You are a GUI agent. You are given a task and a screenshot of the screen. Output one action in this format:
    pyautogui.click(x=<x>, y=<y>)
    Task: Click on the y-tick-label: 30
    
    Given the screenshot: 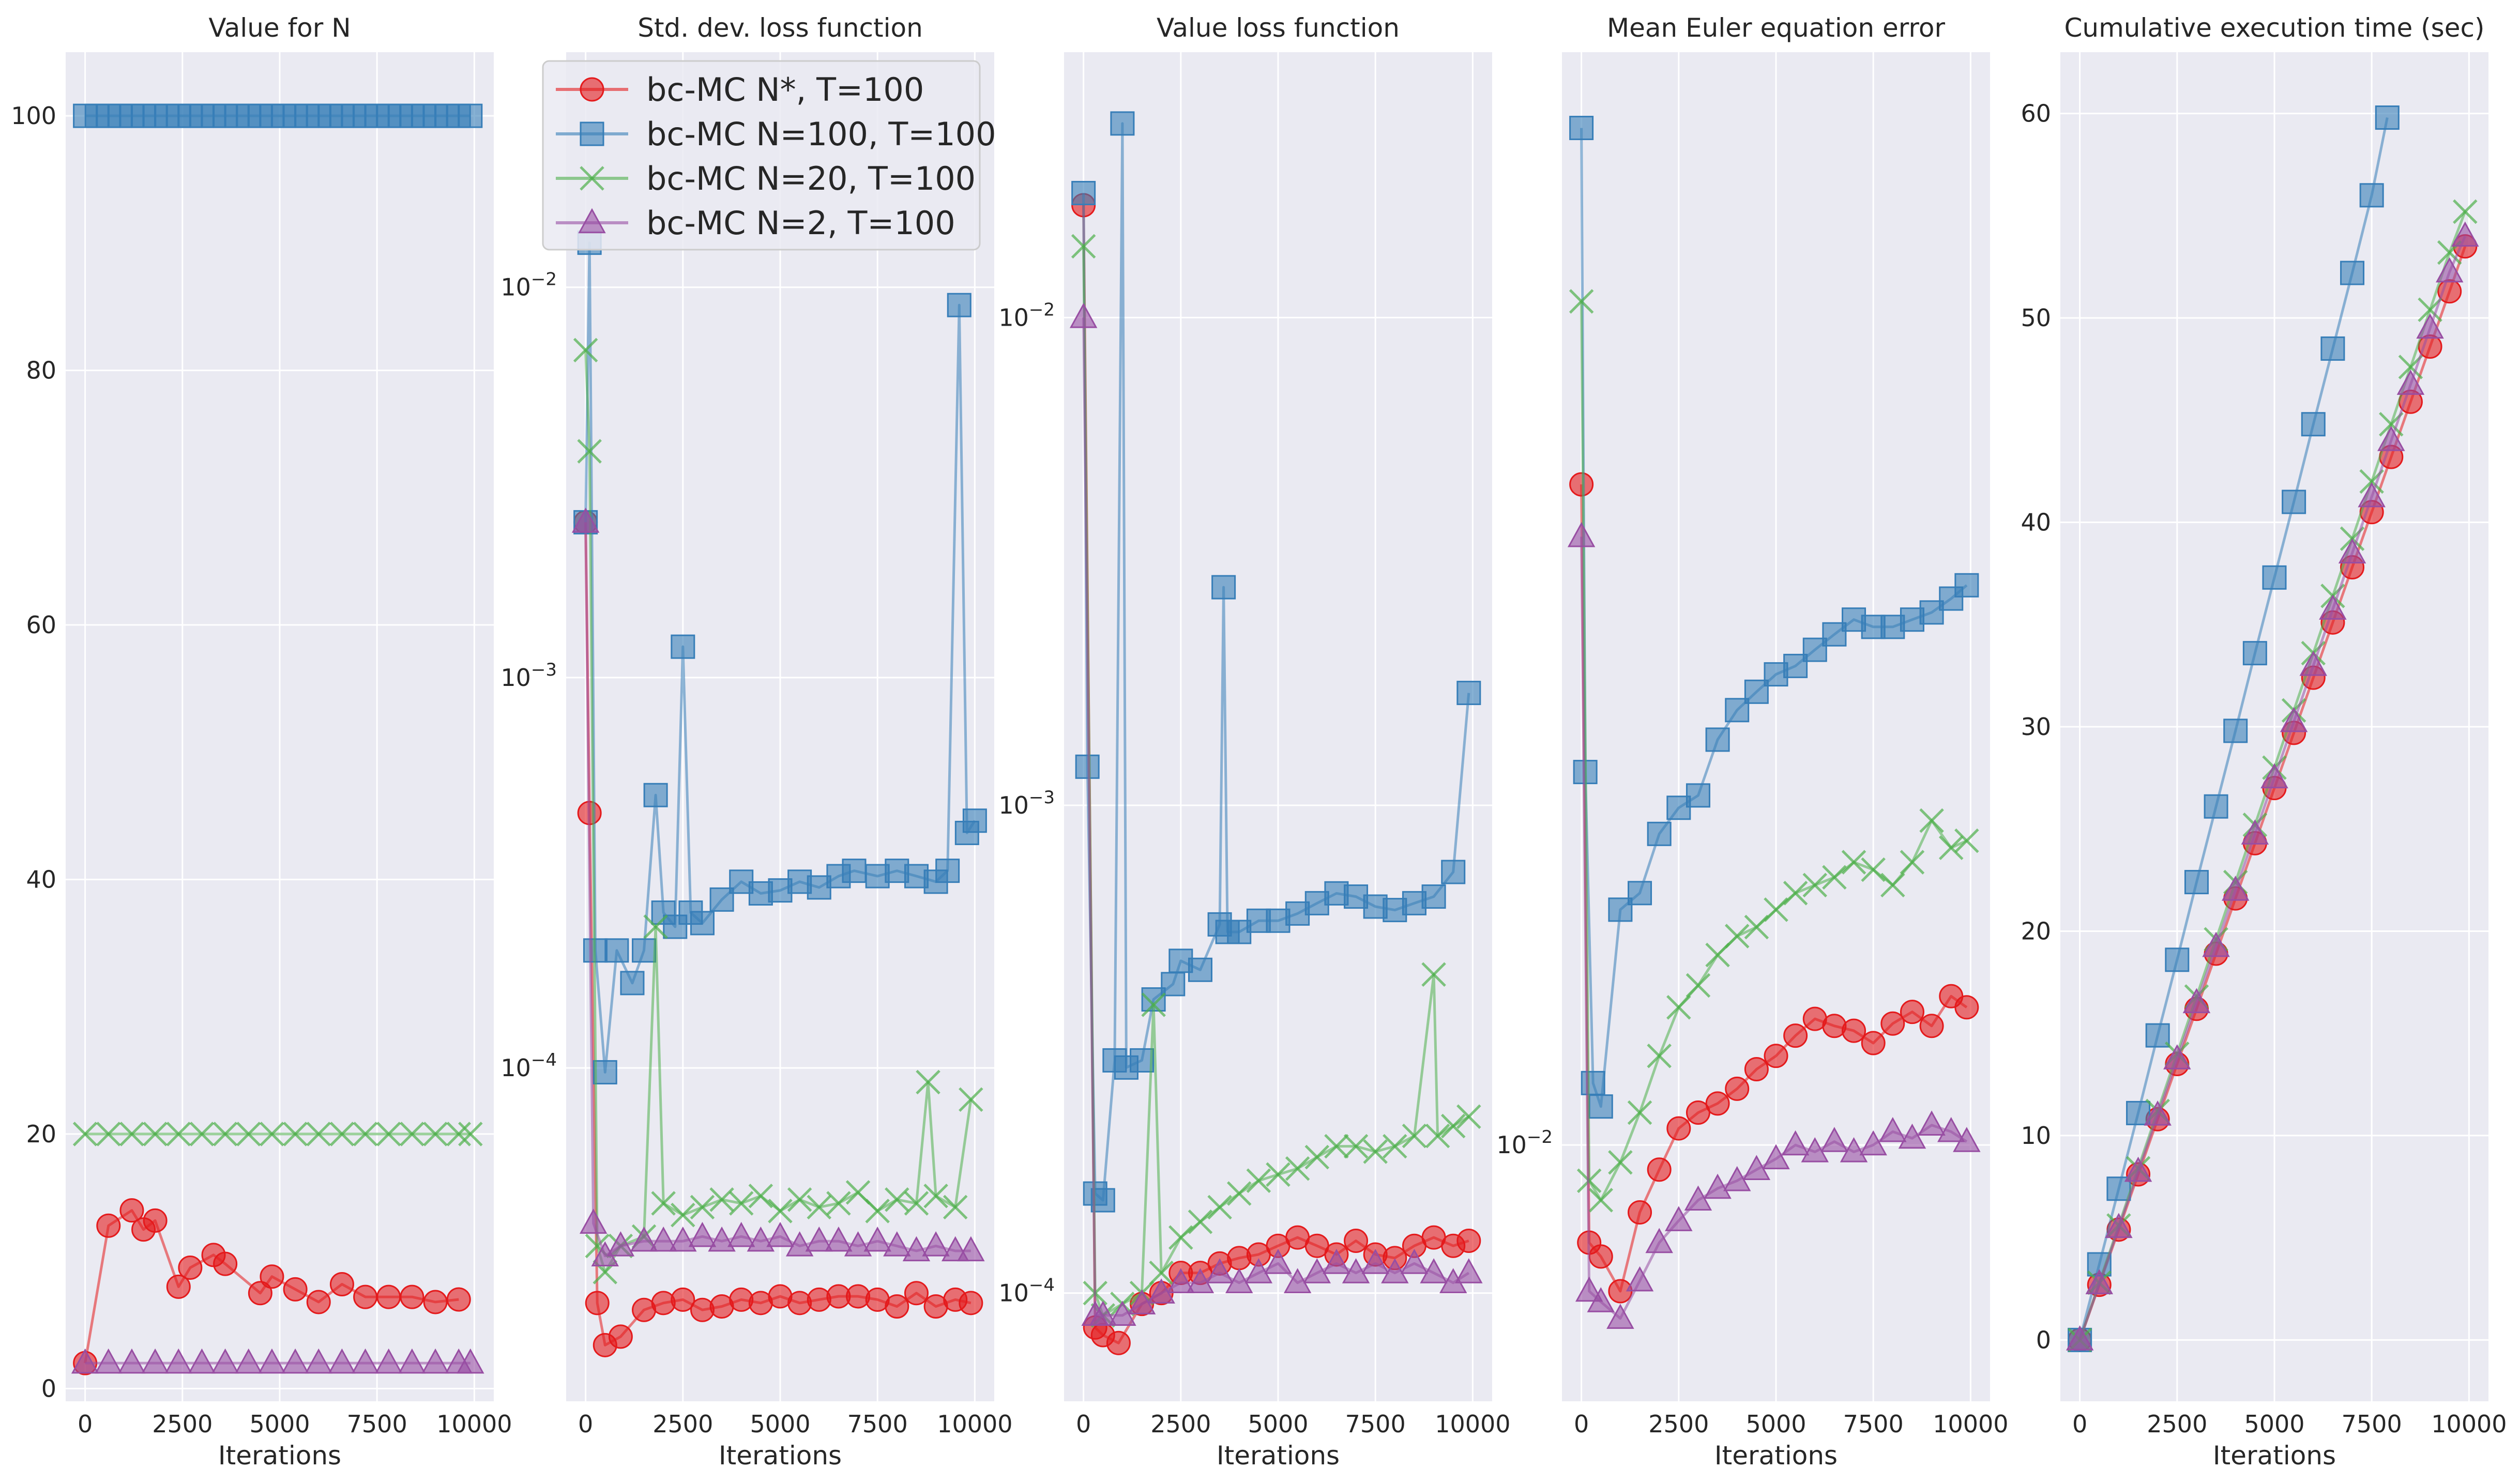 What is the action you would take?
    pyautogui.click(x=2036, y=727)
    